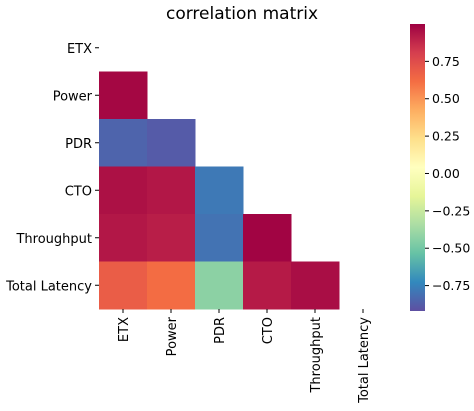  Describe the element at coordinates (446, 136) in the screenshot. I see `colorbar-tick-label: 0.25` at that location.